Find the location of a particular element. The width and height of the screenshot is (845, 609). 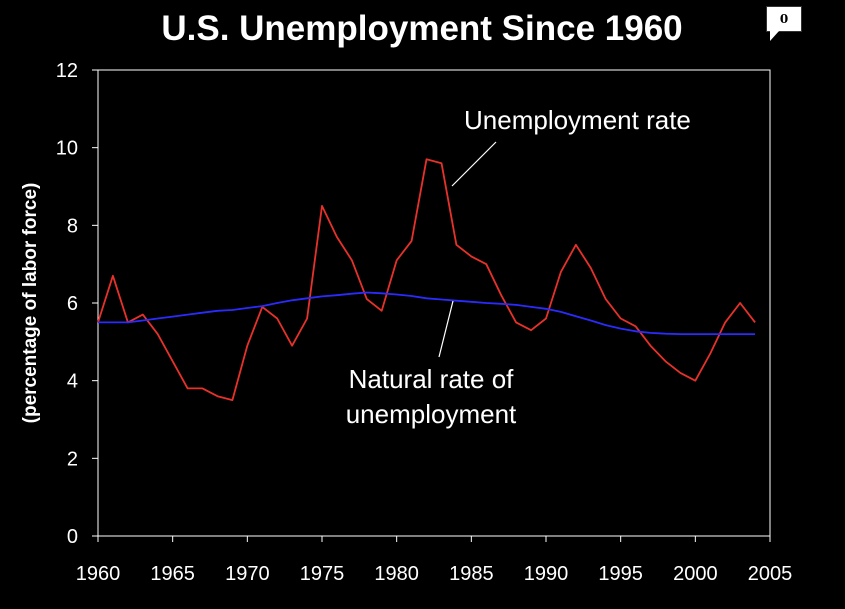

x-tick-label: 1990 is located at coordinates (546, 574).